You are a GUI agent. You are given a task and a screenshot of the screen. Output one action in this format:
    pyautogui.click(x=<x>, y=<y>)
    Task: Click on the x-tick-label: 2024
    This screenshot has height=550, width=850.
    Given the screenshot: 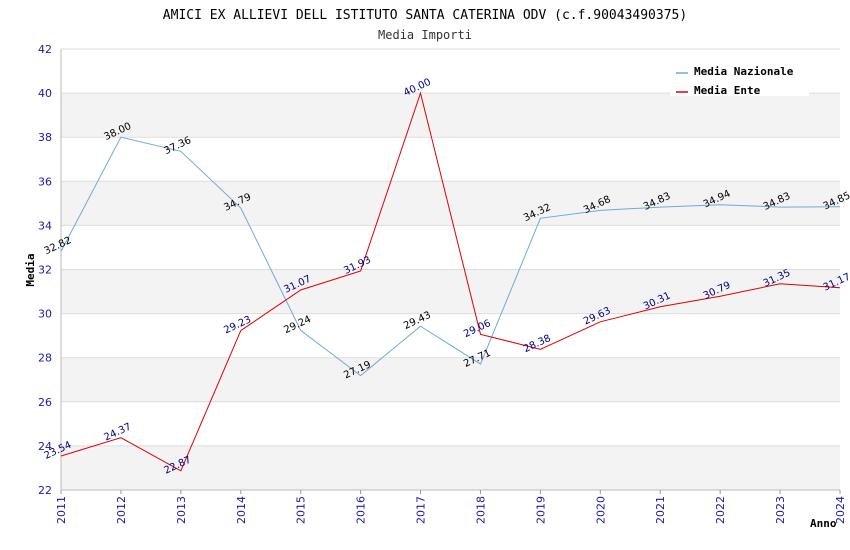 What is the action you would take?
    pyautogui.click(x=840, y=510)
    